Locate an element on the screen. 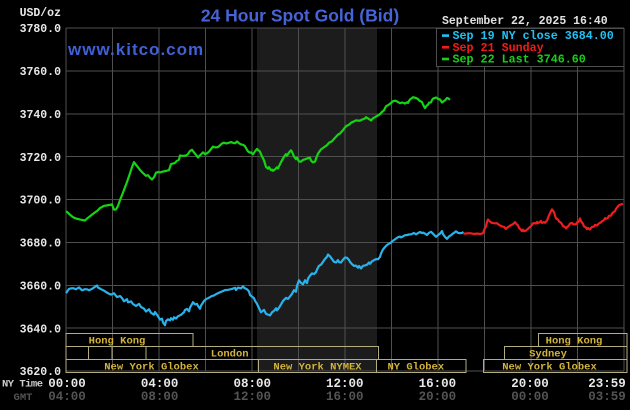 The width and height of the screenshot is (630, 410). svg-text: 3720.0 is located at coordinates (41, 158).